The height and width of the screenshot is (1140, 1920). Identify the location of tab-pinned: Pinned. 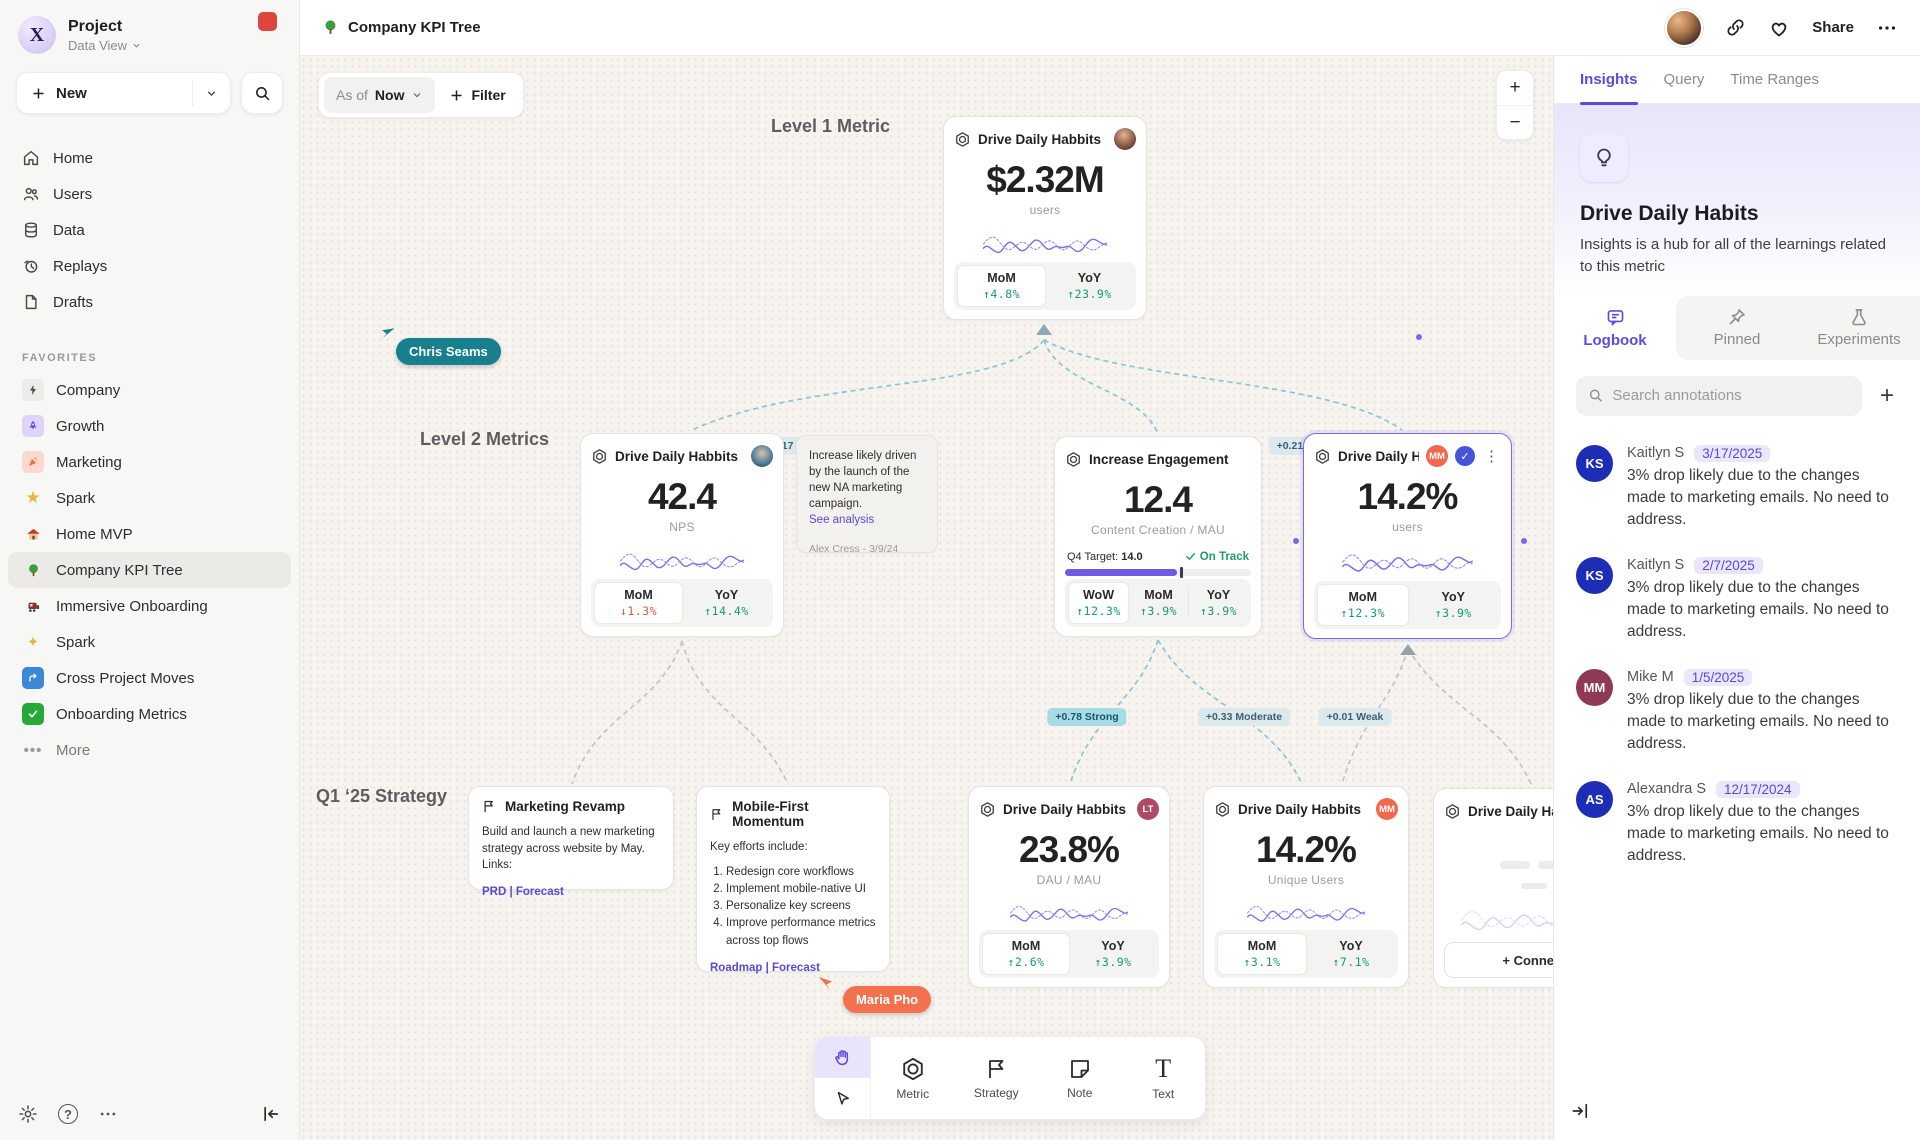
(1737, 327).